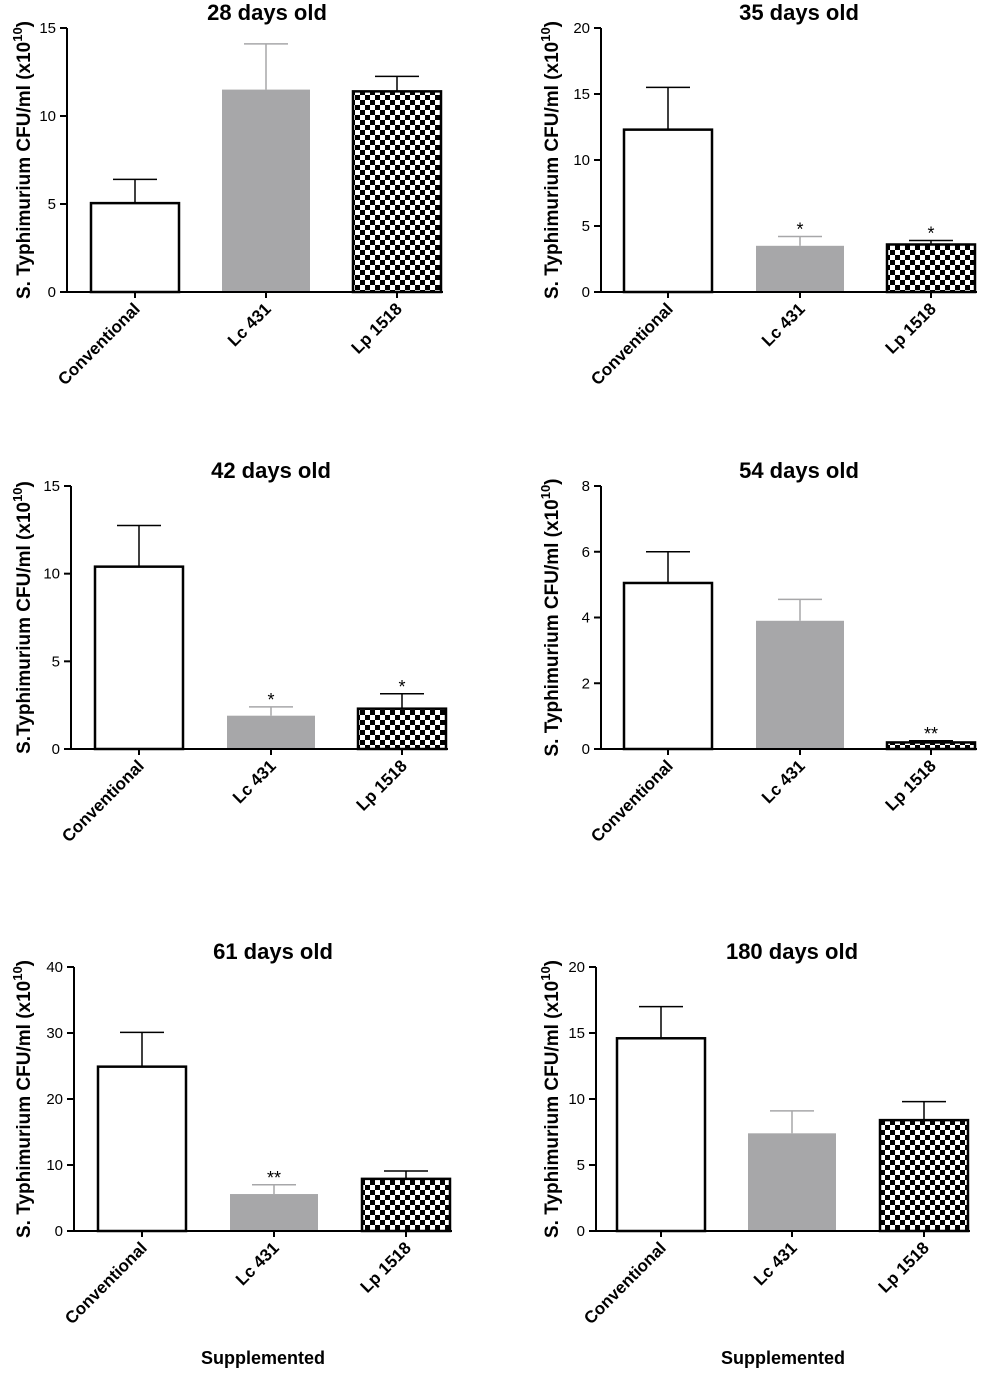 The height and width of the screenshot is (1375, 1000). What do you see at coordinates (54, 967) in the screenshot?
I see `y-tick-label: 40` at bounding box center [54, 967].